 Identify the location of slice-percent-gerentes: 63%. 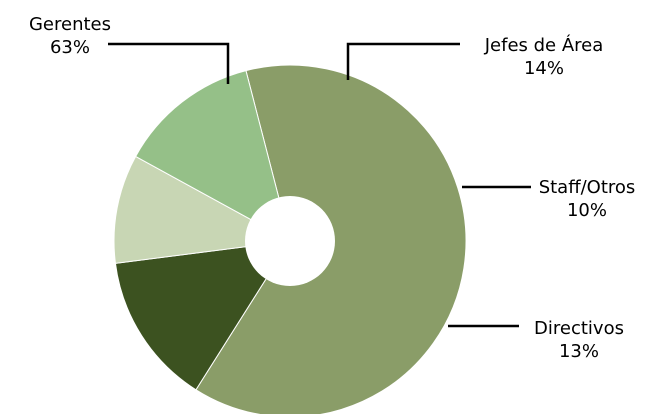
(70, 47).